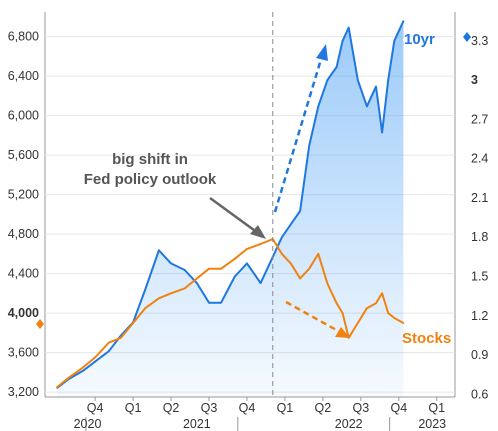  I want to click on left-tick-label: 6,800, so click(23, 37).